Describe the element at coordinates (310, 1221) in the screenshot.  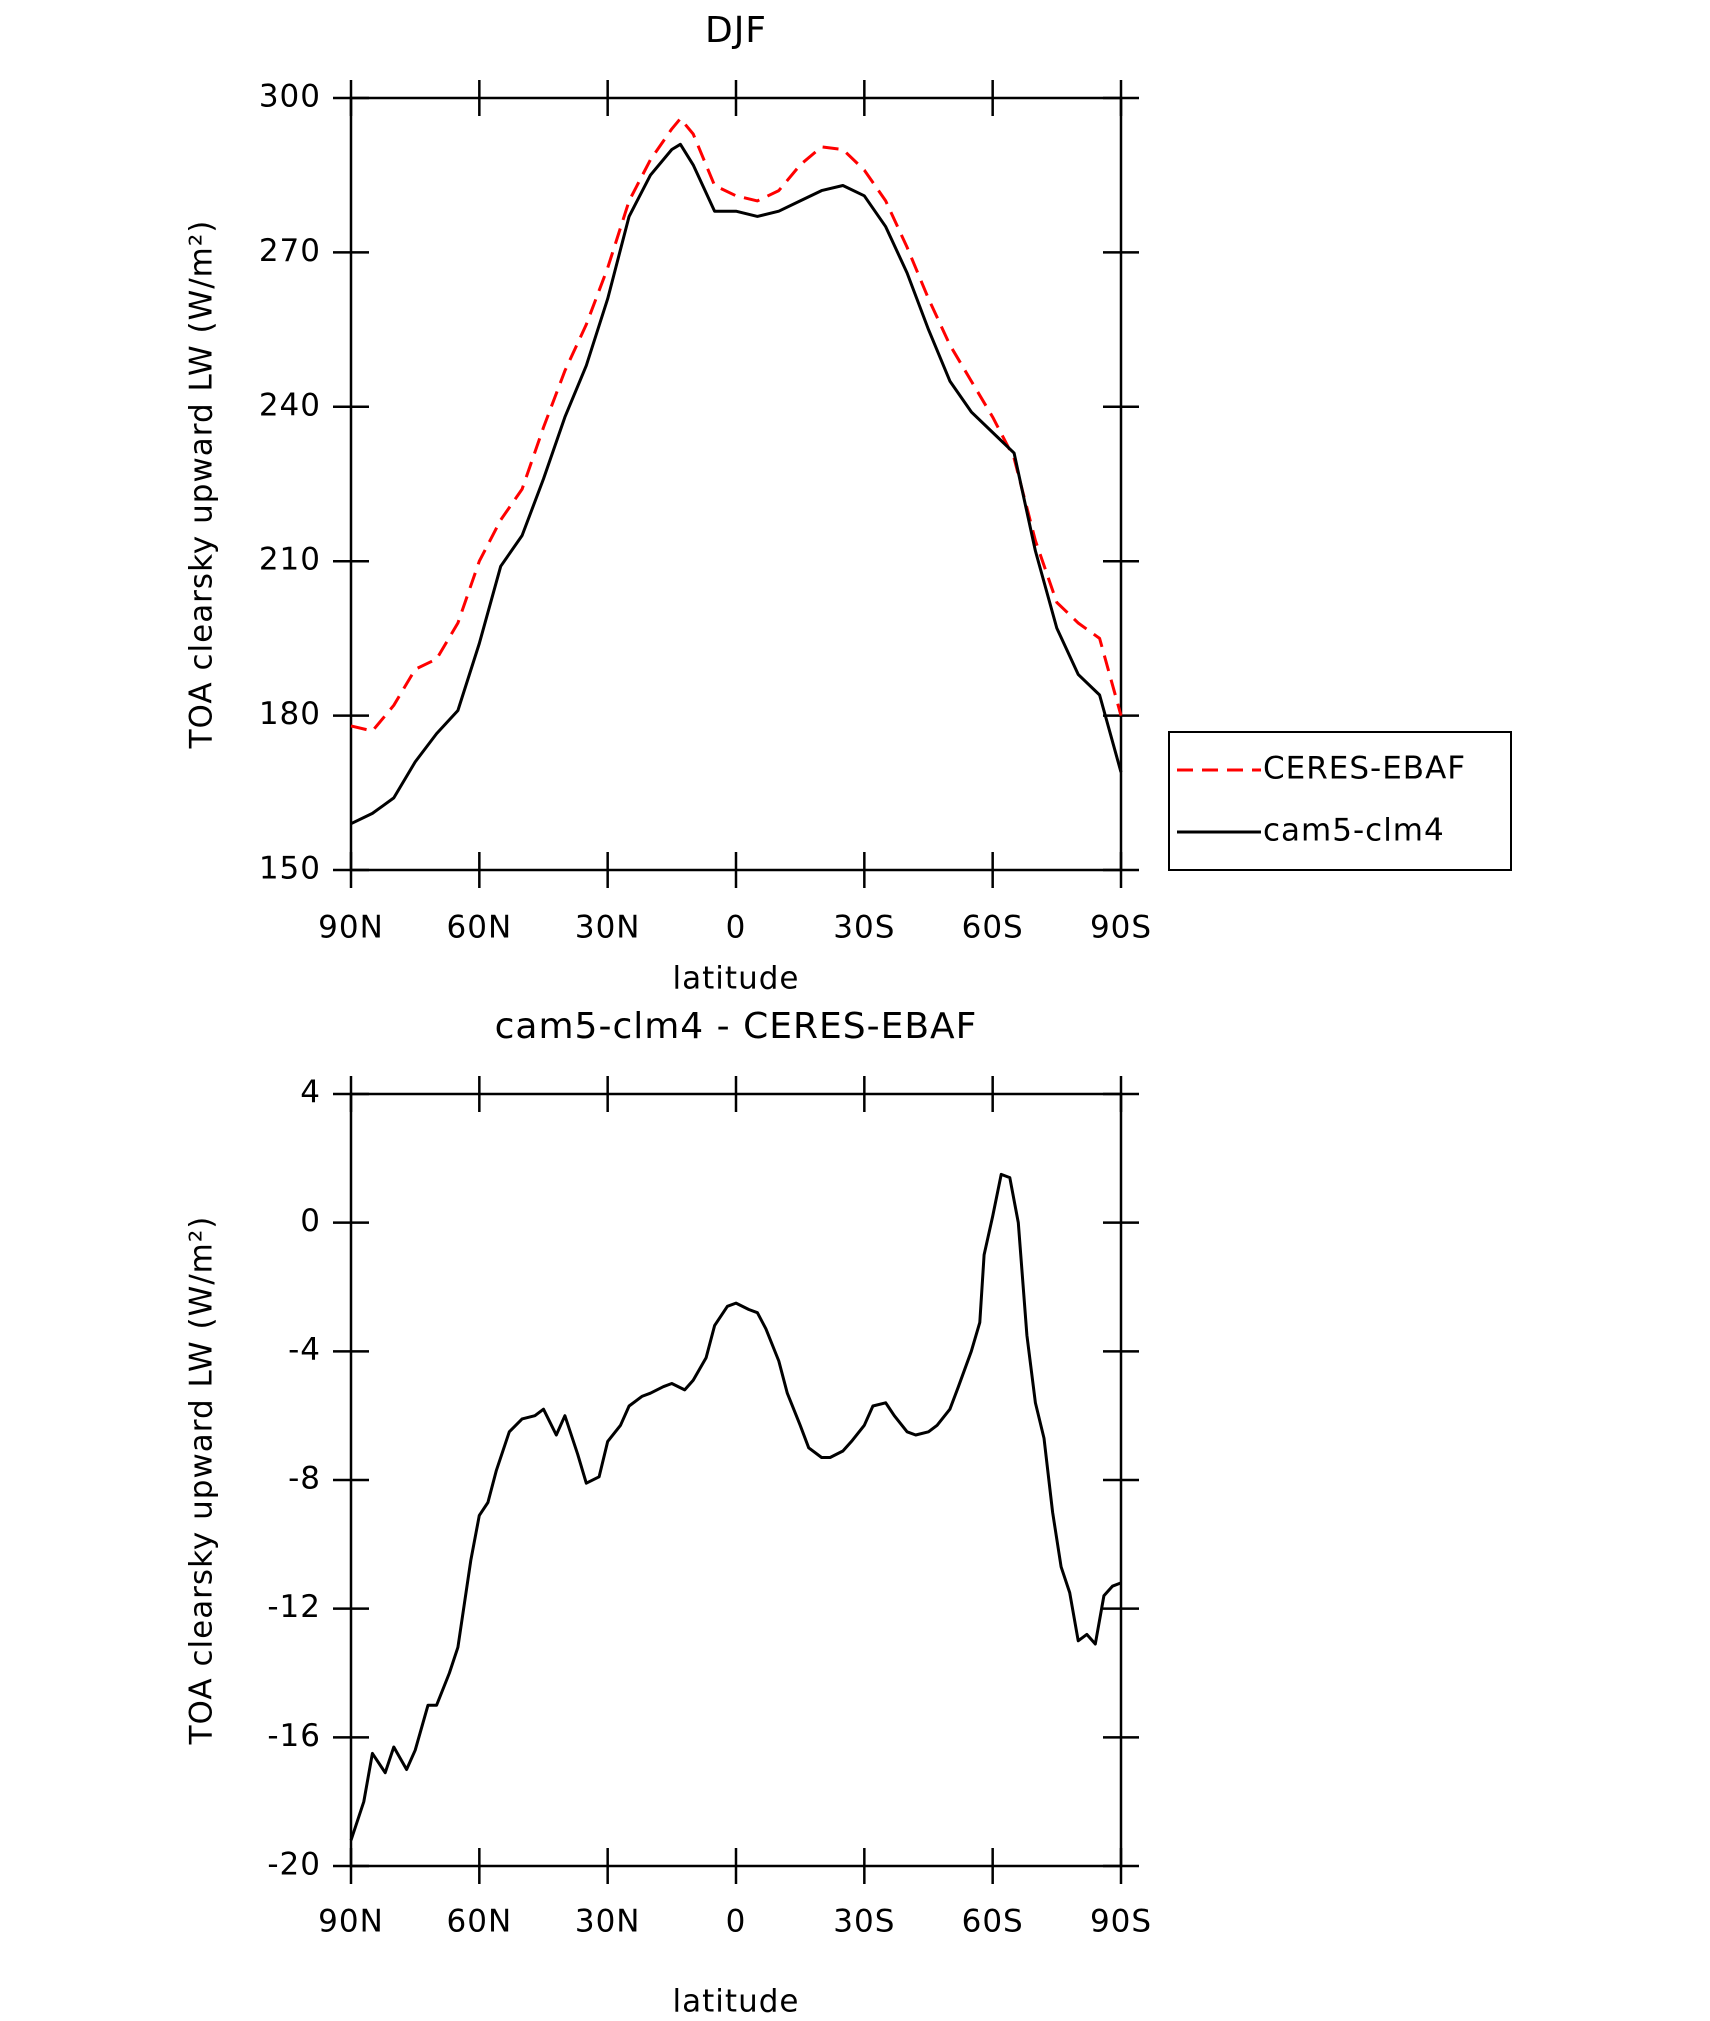
I see `y-tick-label: 0` at that location.